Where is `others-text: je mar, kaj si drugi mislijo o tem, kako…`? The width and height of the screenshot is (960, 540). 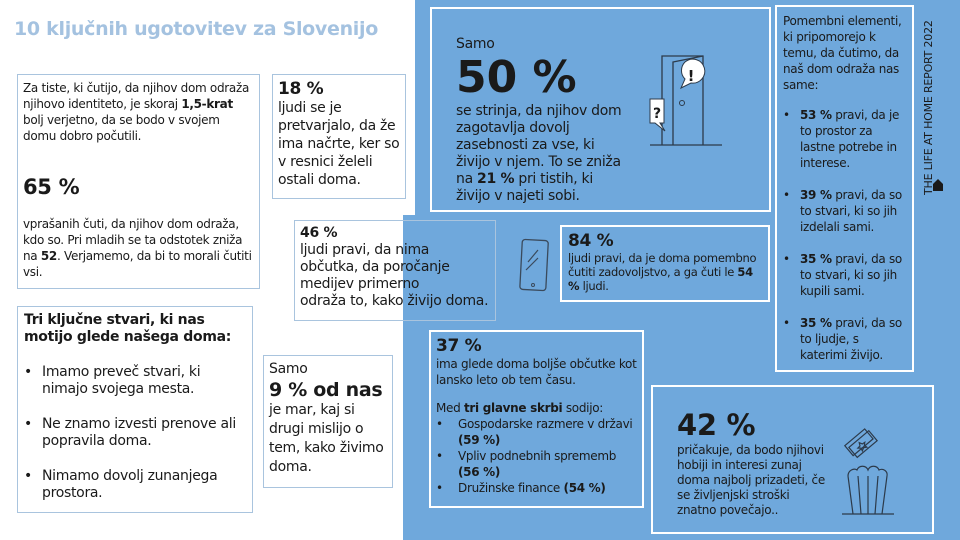 others-text: je mar, kaj si drugi mislijo o tem, kako… is located at coordinates (326, 438).